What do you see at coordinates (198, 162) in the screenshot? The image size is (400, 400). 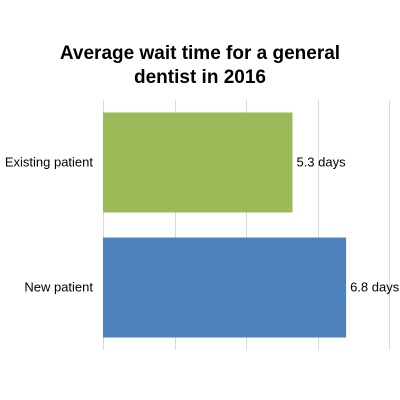 I see `bar` at bounding box center [198, 162].